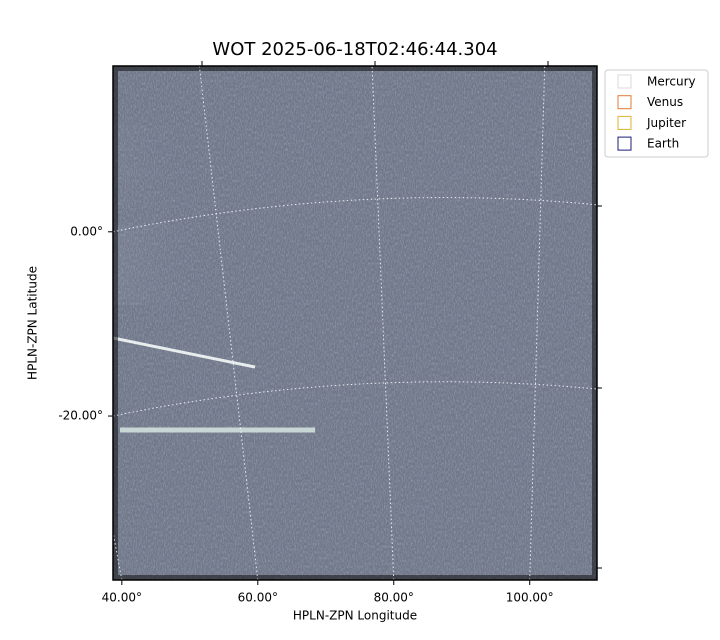  Describe the element at coordinates (258, 598) in the screenshot. I see `x-tick-label: 60.00°` at that location.